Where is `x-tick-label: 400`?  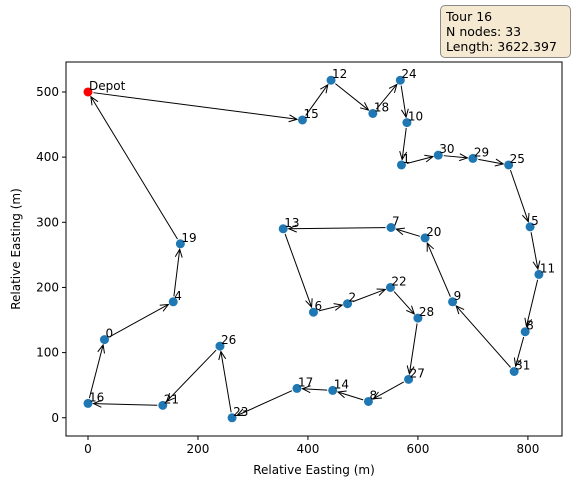
x-tick-label: 400 is located at coordinates (307, 449).